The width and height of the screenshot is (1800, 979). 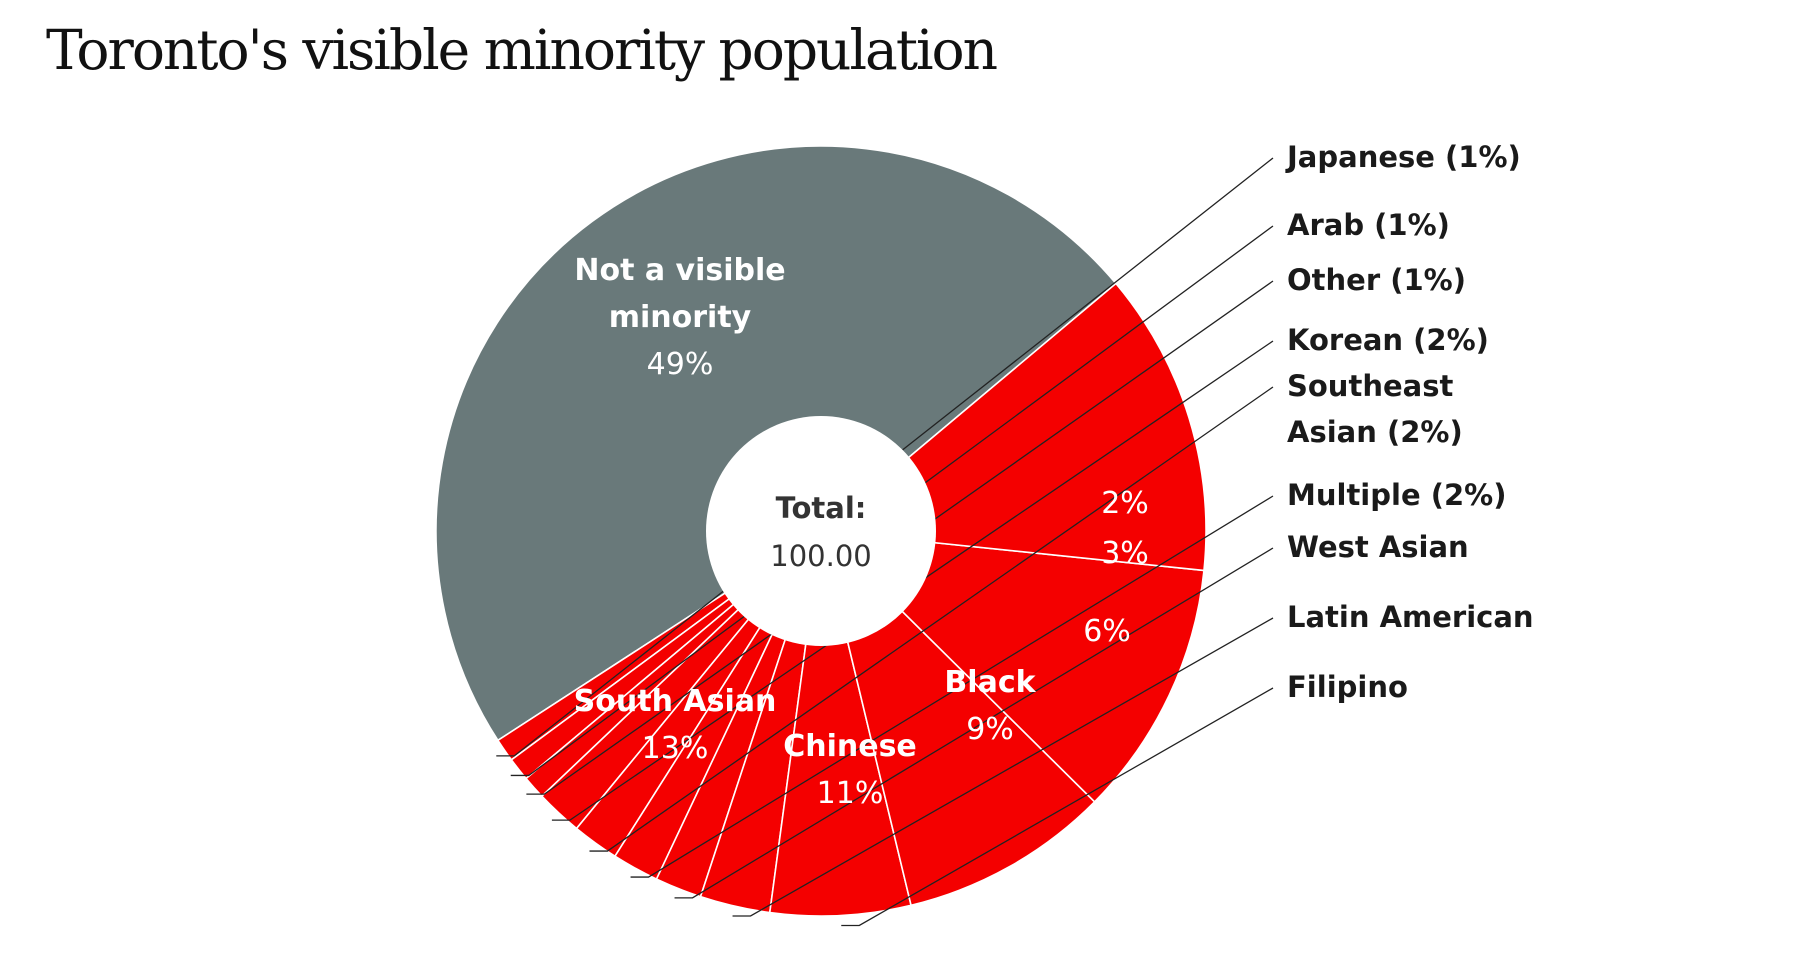 What do you see at coordinates (850, 793) in the screenshot?
I see `slice-value-chinese: 11%` at bounding box center [850, 793].